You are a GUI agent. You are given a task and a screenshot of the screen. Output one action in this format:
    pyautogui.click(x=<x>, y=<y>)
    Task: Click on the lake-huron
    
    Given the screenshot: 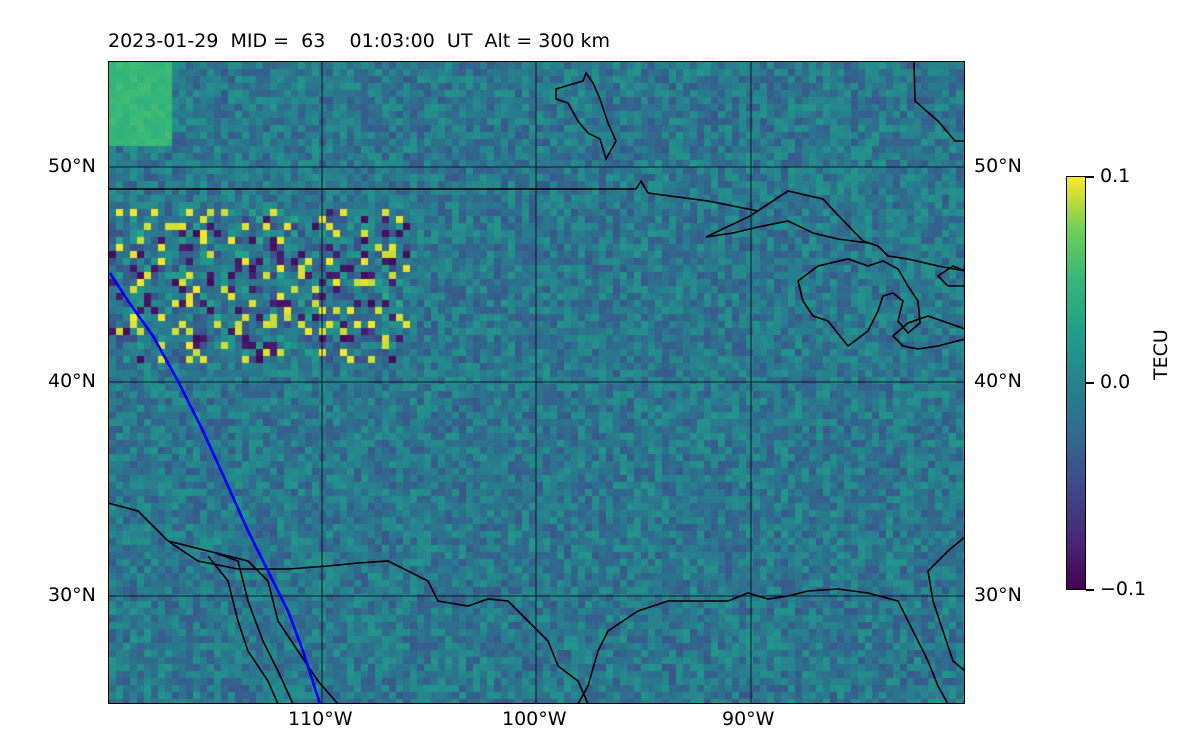 What is the action you would take?
    pyautogui.click(x=950, y=276)
    